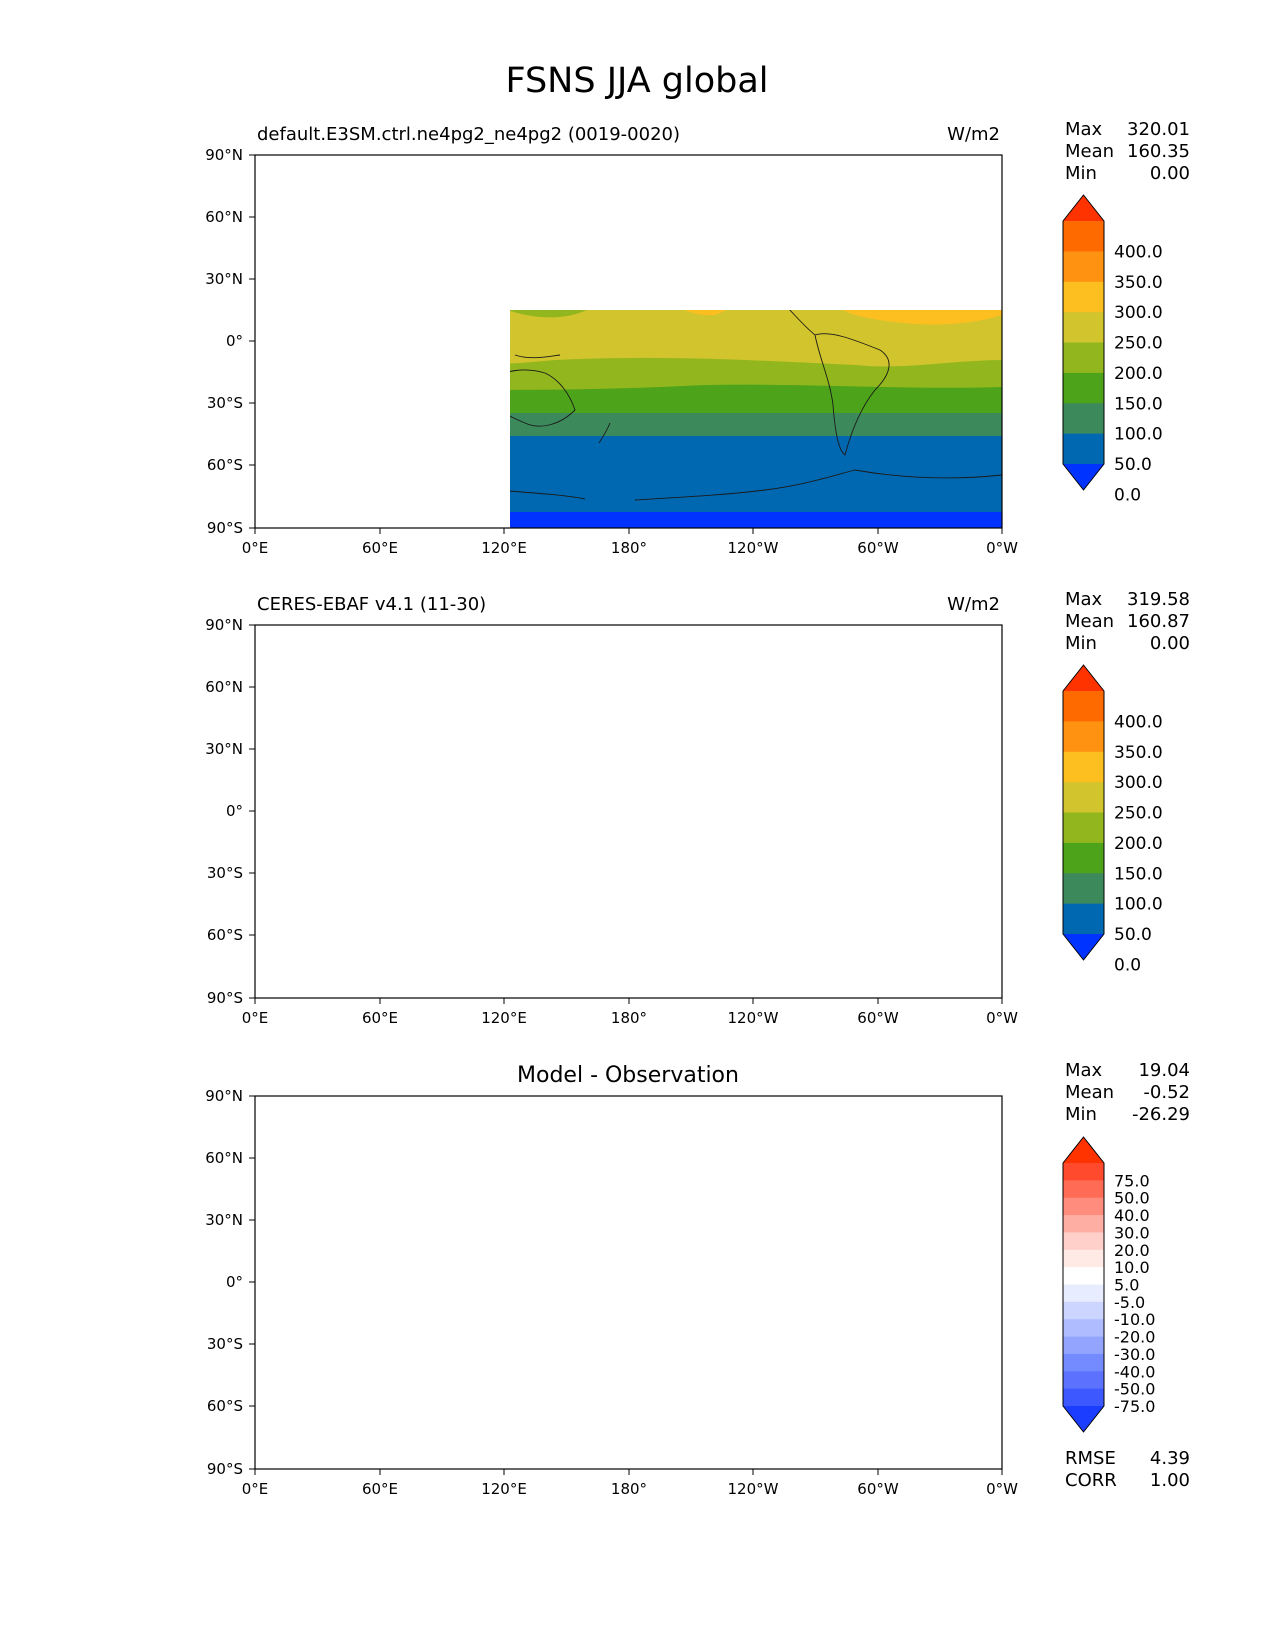 The image size is (1275, 1650). I want to click on corr-label: CORR, so click(1091, 1480).